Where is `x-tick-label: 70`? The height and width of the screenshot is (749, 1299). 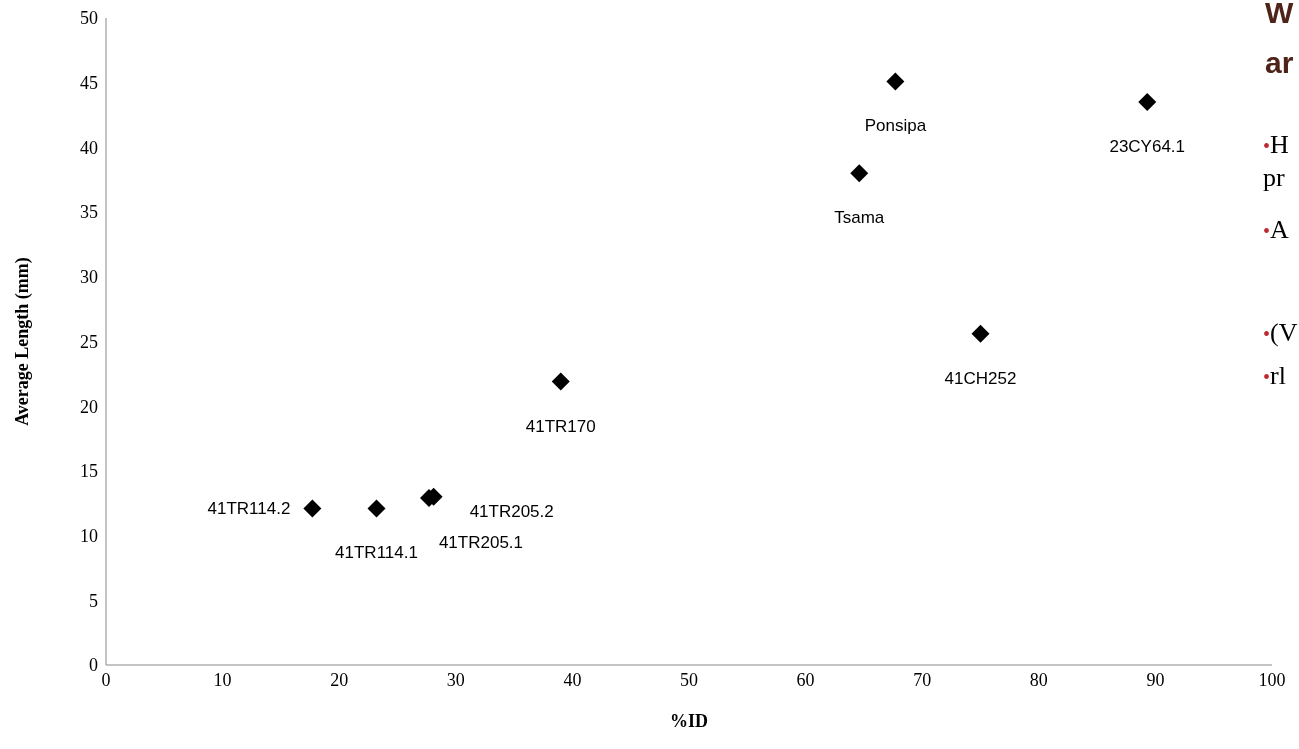
x-tick-label: 70 is located at coordinates (922, 679).